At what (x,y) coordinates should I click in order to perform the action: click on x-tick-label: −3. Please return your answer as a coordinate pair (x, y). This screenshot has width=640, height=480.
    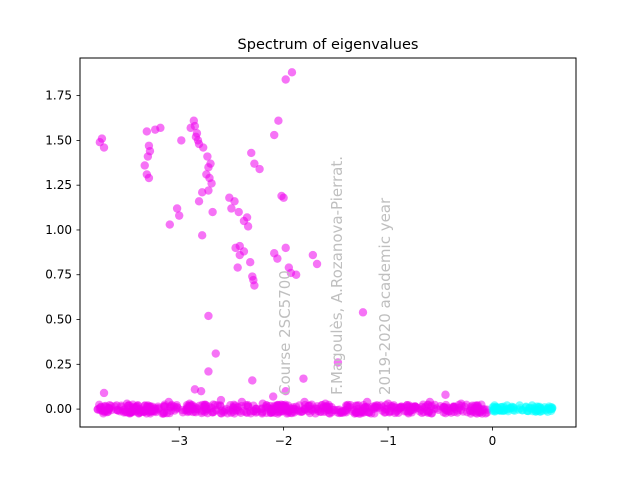
    Looking at the image, I should click on (179, 441).